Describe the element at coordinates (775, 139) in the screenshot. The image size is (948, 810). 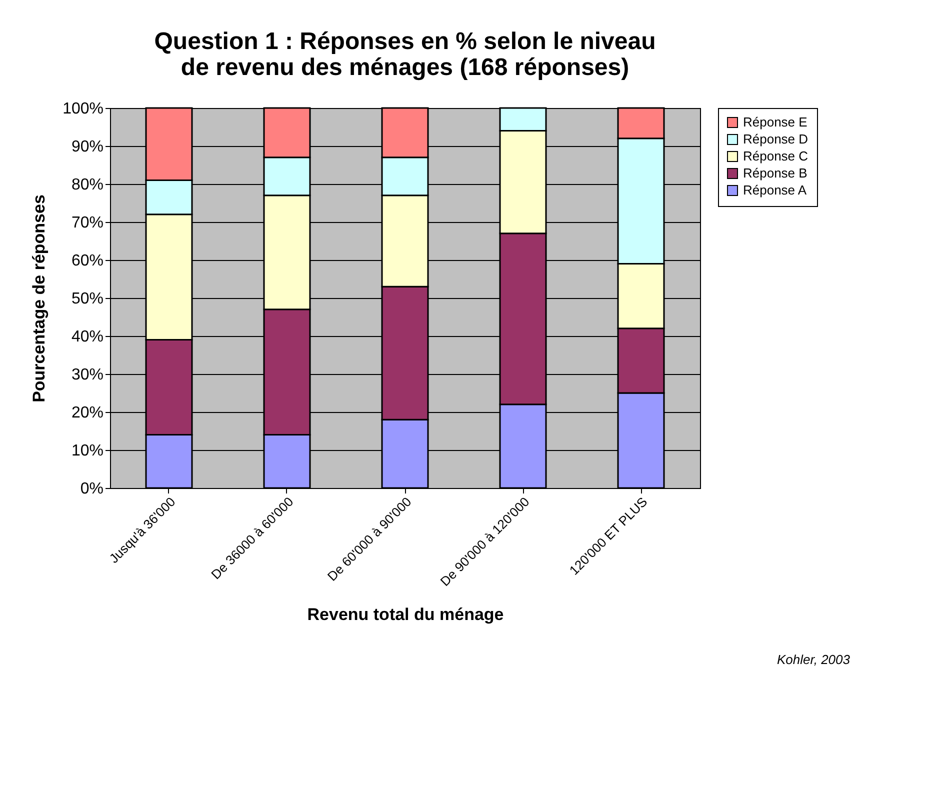
I see `legend-label: Réponse D` at that location.